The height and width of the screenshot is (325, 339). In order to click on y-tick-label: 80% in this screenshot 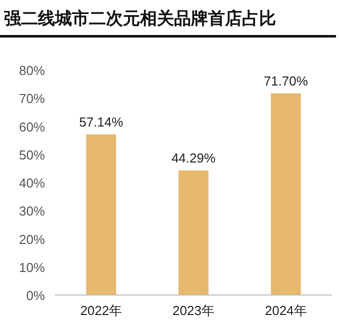, I will do `click(32, 70)`.